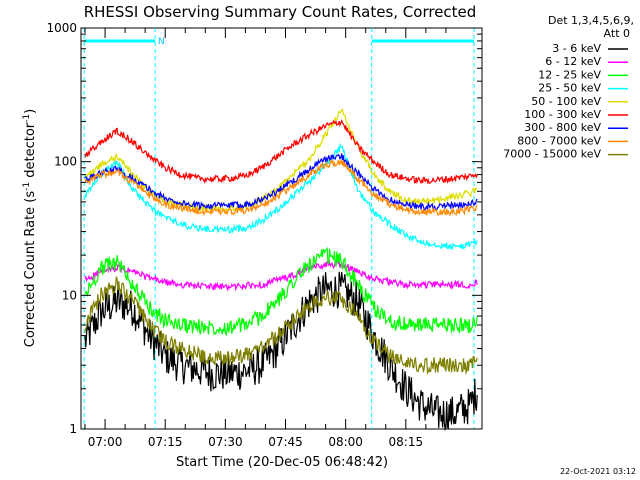 Image resolution: width=640 pixels, height=480 pixels. I want to click on x-tick-label-4: 08:00, so click(345, 442).